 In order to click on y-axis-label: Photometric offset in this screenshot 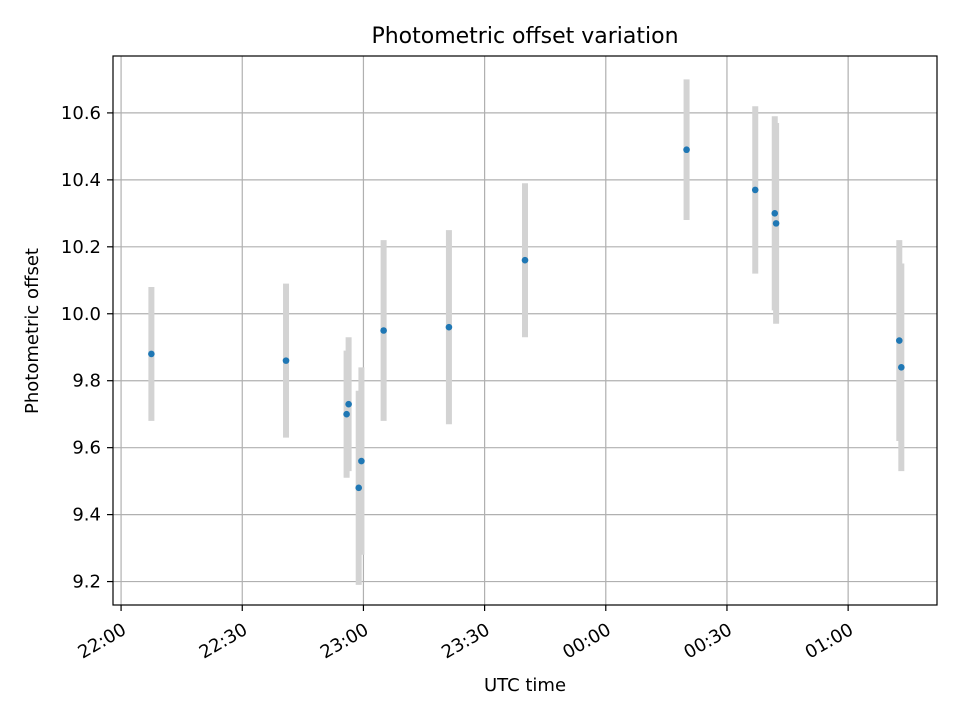, I will do `click(32, 331)`.